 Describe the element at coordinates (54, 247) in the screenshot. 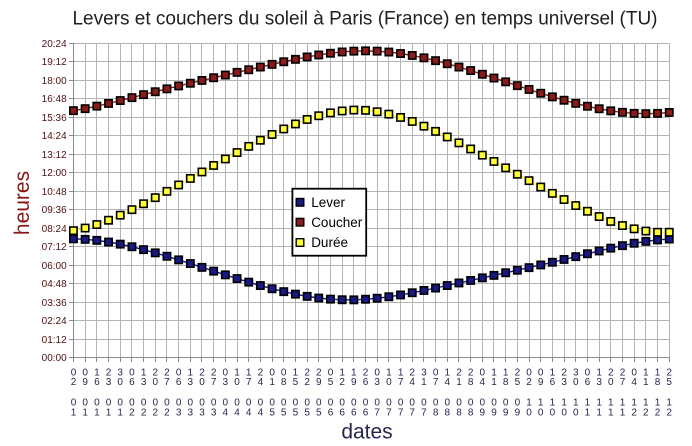

I see `svg-text: 07:12` at that location.